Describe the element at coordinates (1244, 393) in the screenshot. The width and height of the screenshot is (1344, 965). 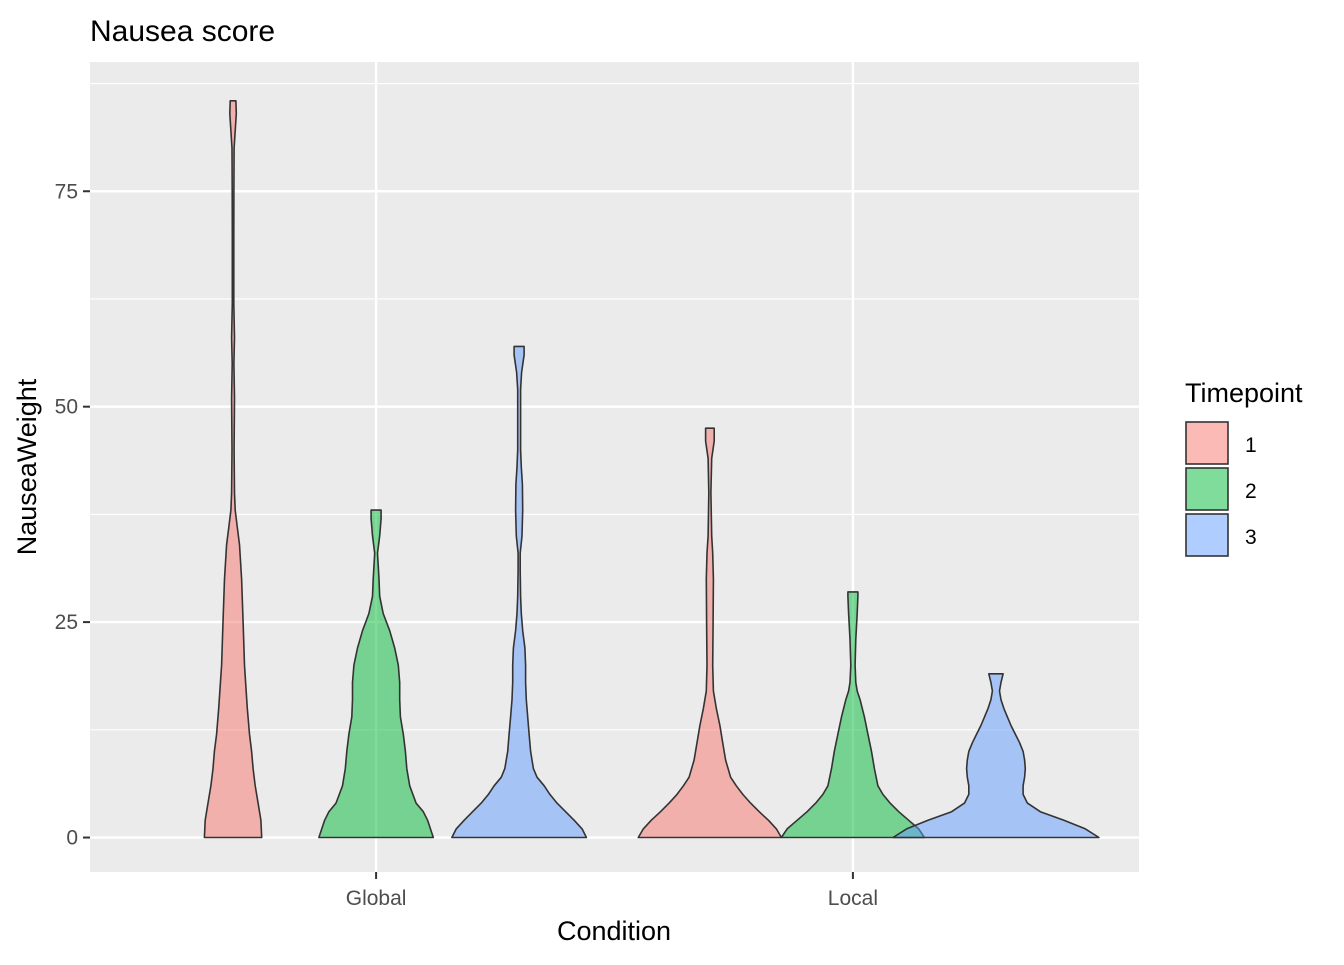
I see `legend-title: Timepoint` at that location.